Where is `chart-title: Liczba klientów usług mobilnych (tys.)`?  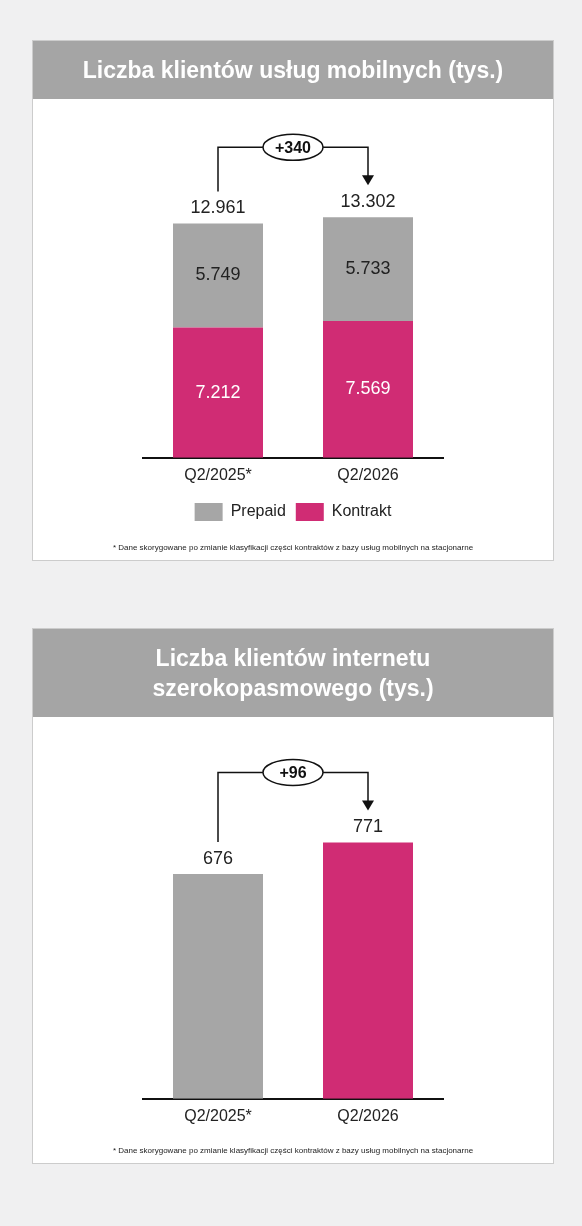
chart-title: Liczba klientów usług mobilnych (tys.) is located at coordinates (293, 70).